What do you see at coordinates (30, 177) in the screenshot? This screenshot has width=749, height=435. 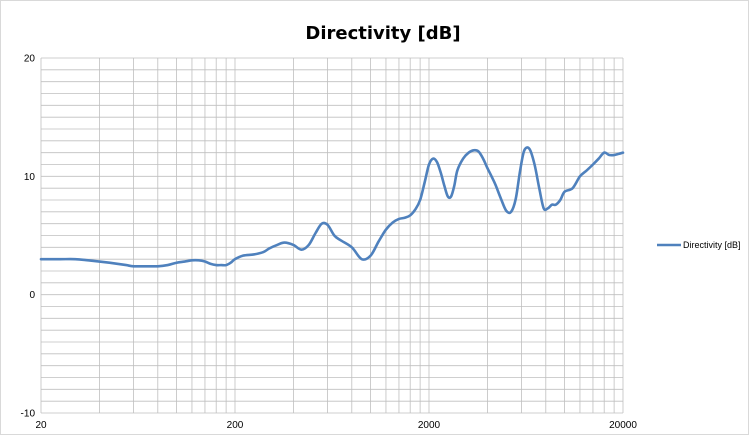 I see `y-tick-label: 10` at bounding box center [30, 177].